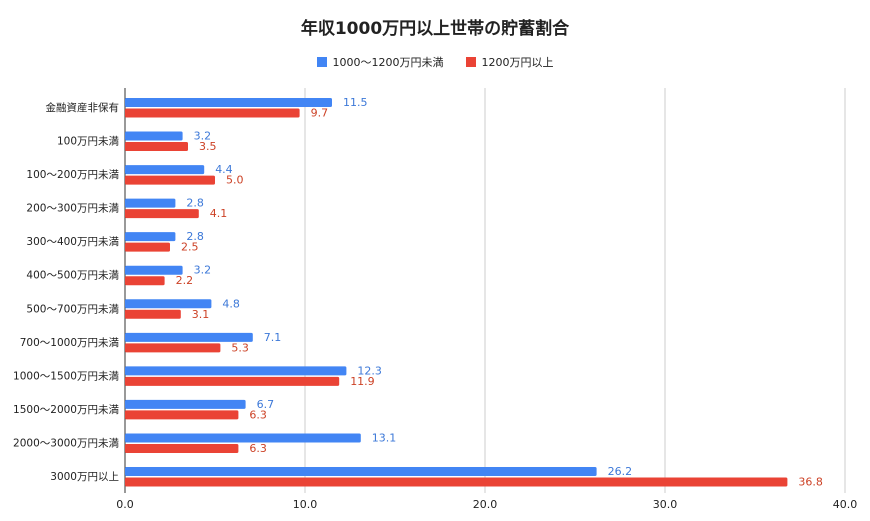  Describe the element at coordinates (470, 62) in the screenshot. I see `legend-swatch-red` at that location.